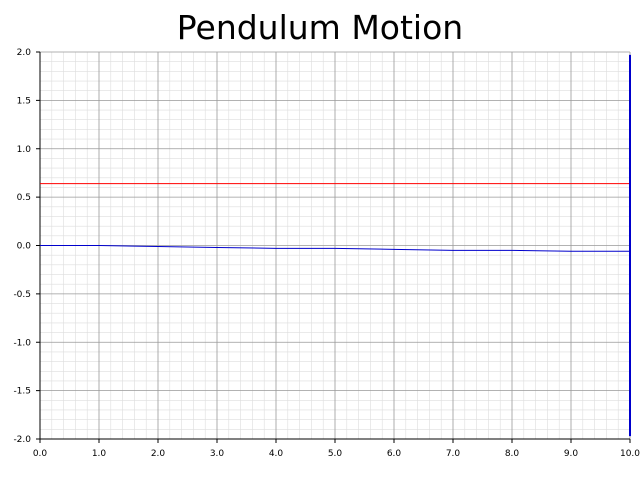  I want to click on x-tick-label: 5.0, so click(335, 454).